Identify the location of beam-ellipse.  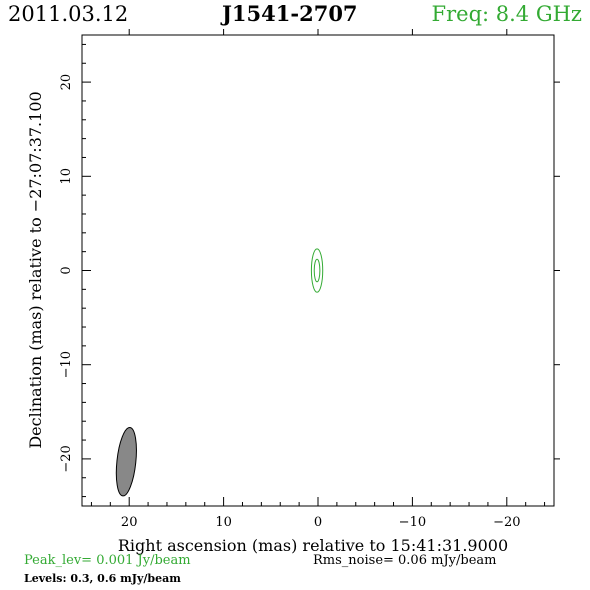
(126, 462).